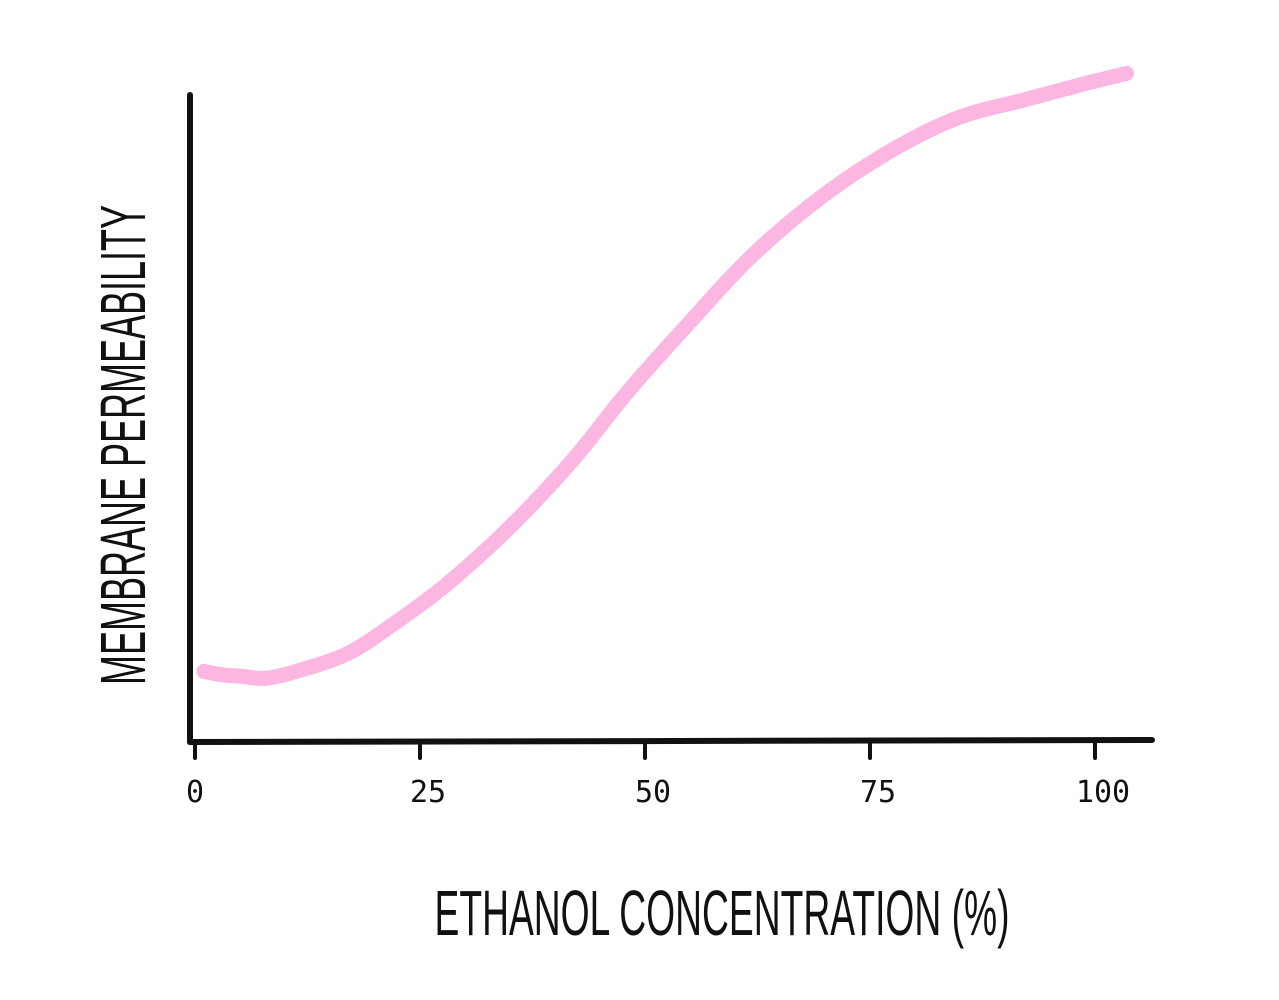 Image resolution: width=1279 pixels, height=1000 pixels. What do you see at coordinates (1103, 792) in the screenshot?
I see `x-tick-label: 100` at bounding box center [1103, 792].